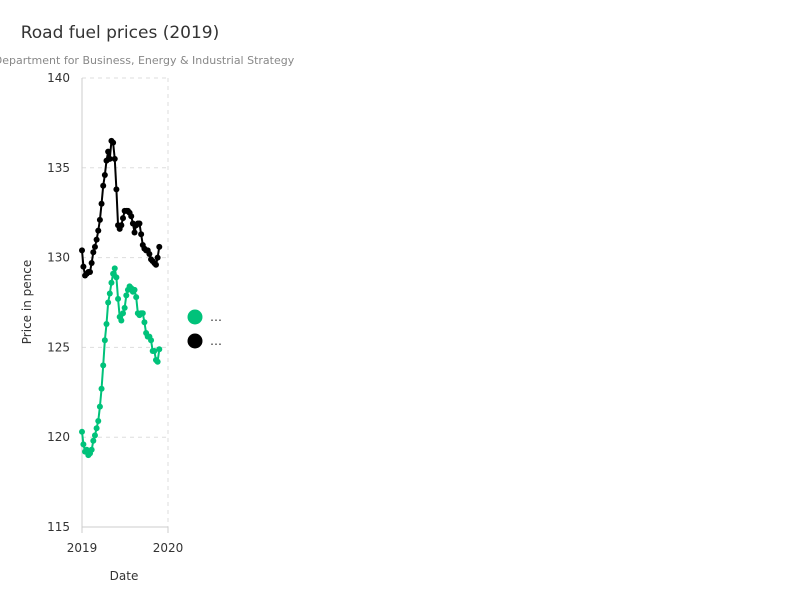 This screenshot has height=600, width=800. Describe the element at coordinates (120, 33) in the screenshot. I see `chart-title: Road fuel prices (2019)` at that location.